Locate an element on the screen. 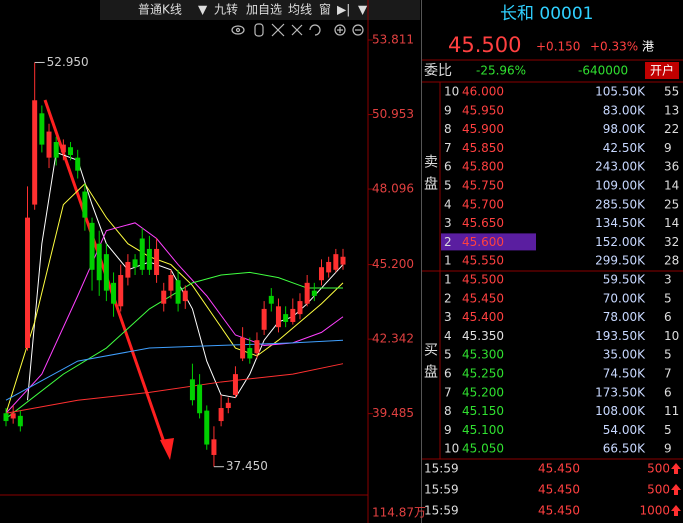 The width and height of the screenshot is (683, 523). level: 7 is located at coordinates (448, 392).